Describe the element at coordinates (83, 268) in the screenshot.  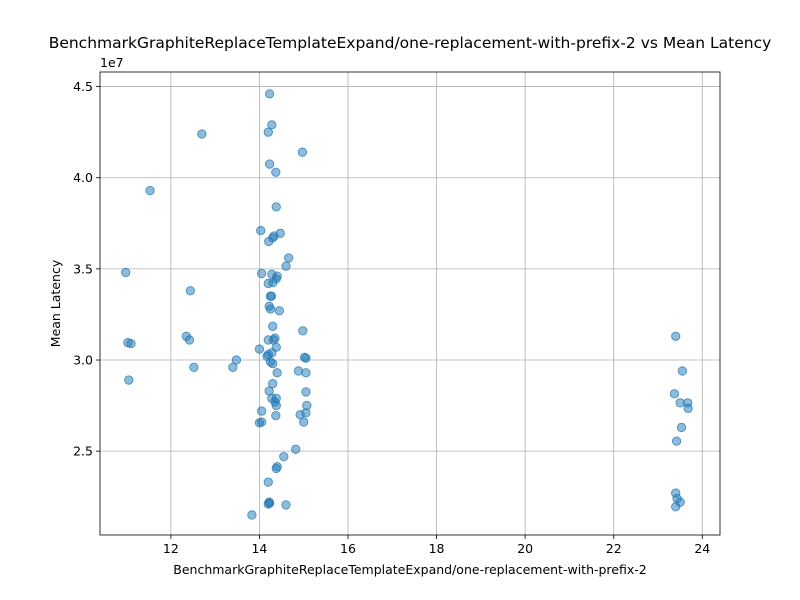
I see `y-tick-label: 3.5` at that location.